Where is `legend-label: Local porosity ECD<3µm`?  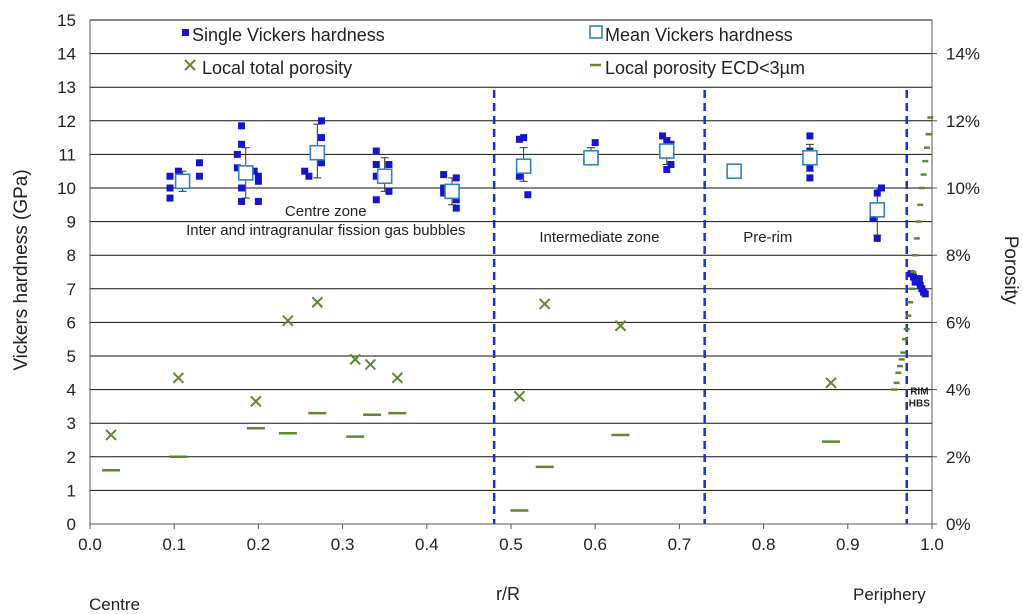 legend-label: Local porosity ECD<3µm is located at coordinates (705, 68).